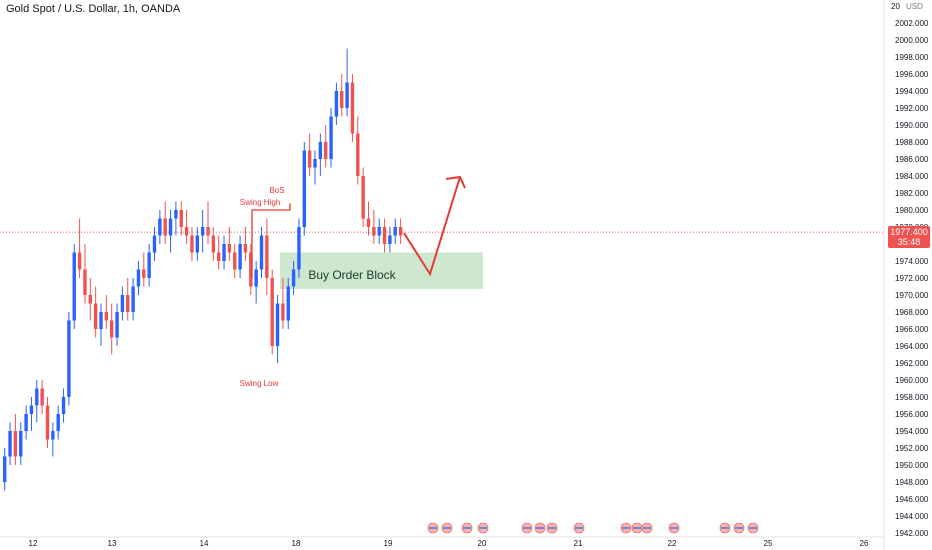 The width and height of the screenshot is (932, 550). Describe the element at coordinates (912, 193) in the screenshot. I see `y-tick-label: 1982.000` at that location.